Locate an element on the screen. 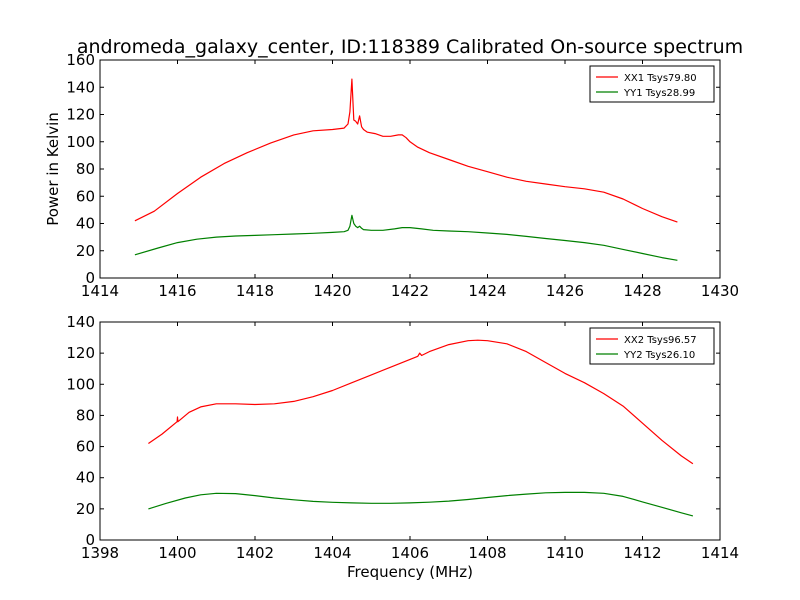 Image resolution: width=800 pixels, height=600 pixels. x-tick-label: 1398 is located at coordinates (100, 553).